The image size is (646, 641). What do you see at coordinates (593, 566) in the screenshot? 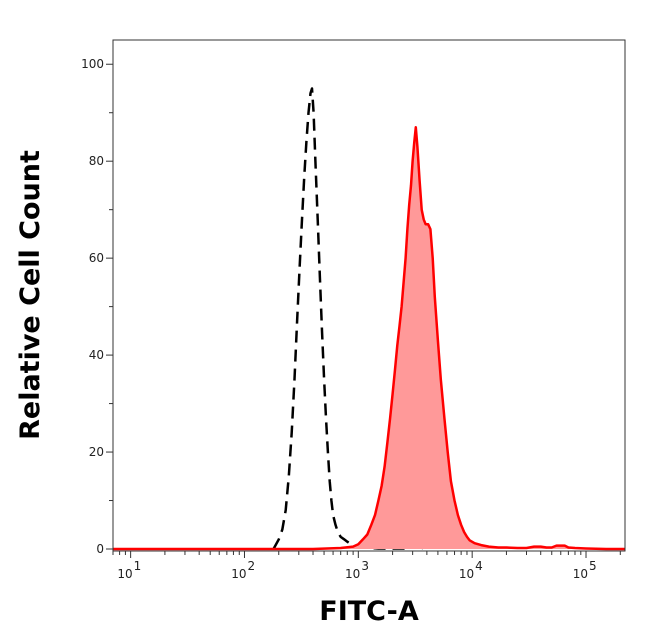
I see `x-tick-label-exponent: 5` at bounding box center [593, 566].